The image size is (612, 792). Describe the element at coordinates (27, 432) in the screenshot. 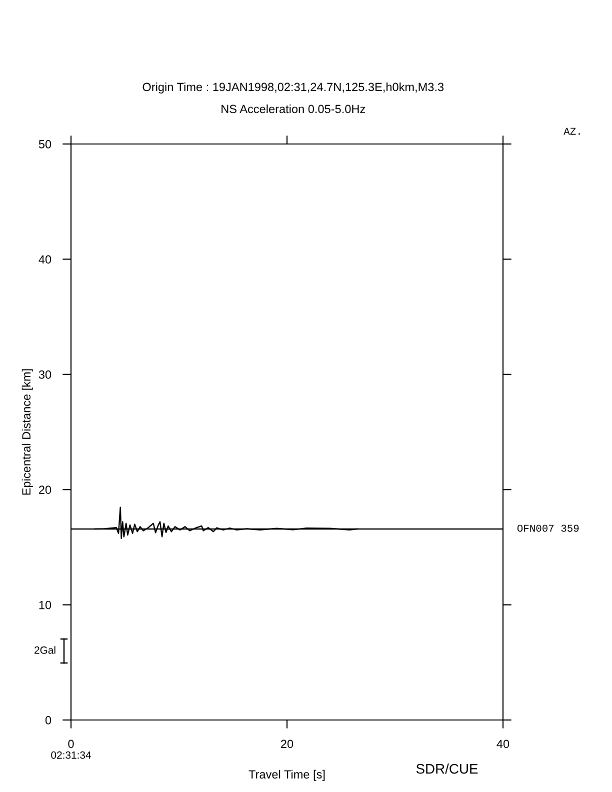

I see `y-axis-title: Epicentral Distance [km]` at that location.